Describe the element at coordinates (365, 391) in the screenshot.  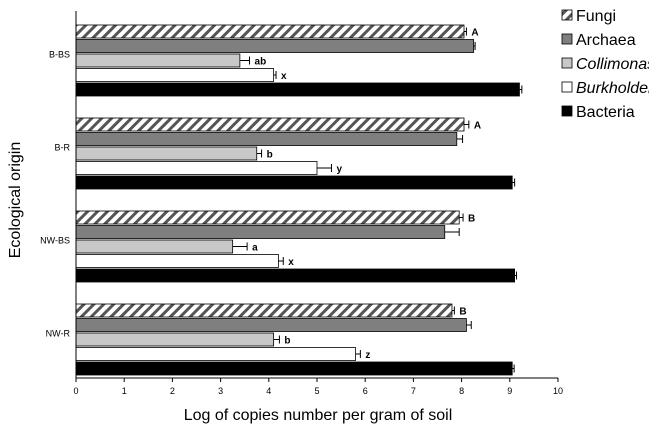
I see `x-tick-label: 6` at that location.